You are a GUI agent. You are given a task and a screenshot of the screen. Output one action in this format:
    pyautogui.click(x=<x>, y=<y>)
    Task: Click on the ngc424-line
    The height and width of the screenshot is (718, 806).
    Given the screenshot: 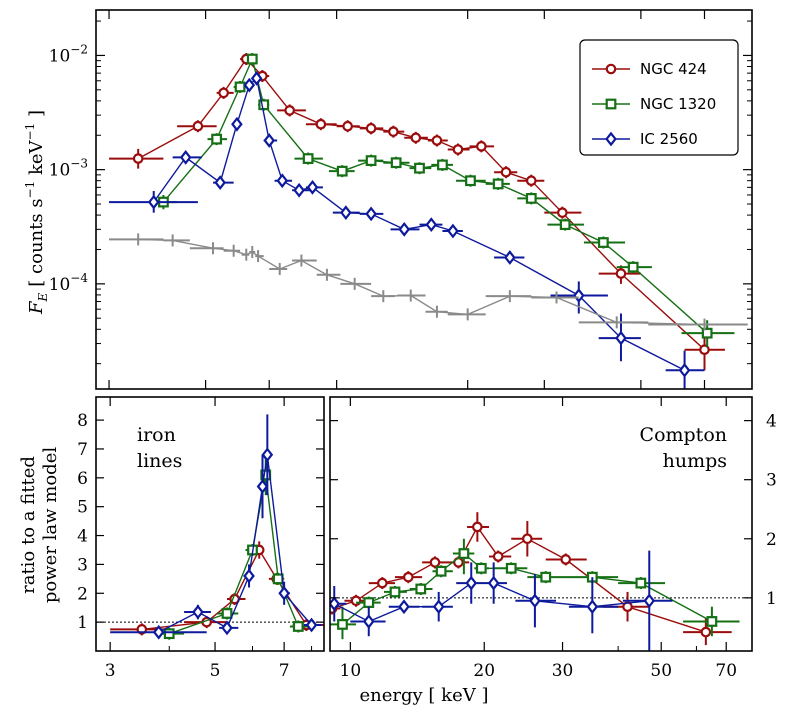 What is the action you would take?
    pyautogui.click(x=519, y=579)
    